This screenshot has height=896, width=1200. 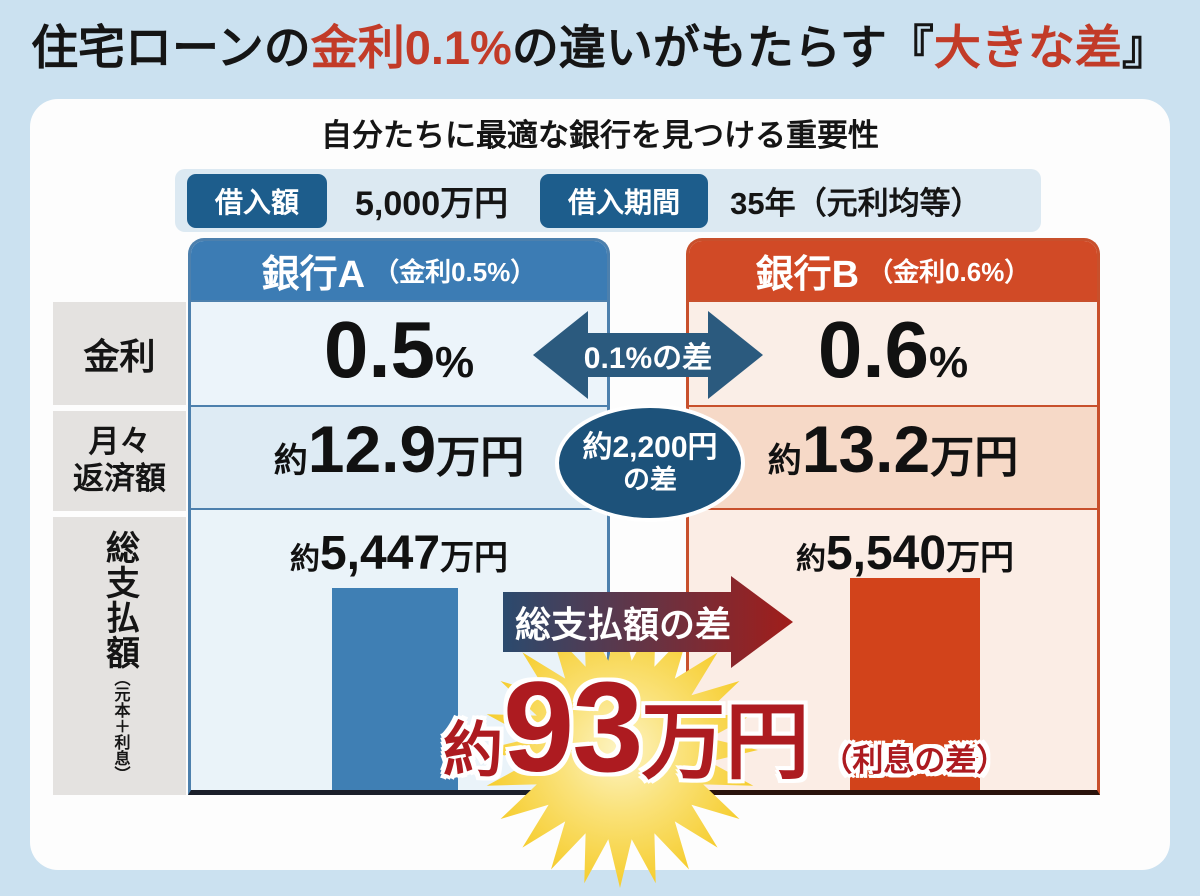 I want to click on title-bracket-open: 『, so click(x=910, y=47).